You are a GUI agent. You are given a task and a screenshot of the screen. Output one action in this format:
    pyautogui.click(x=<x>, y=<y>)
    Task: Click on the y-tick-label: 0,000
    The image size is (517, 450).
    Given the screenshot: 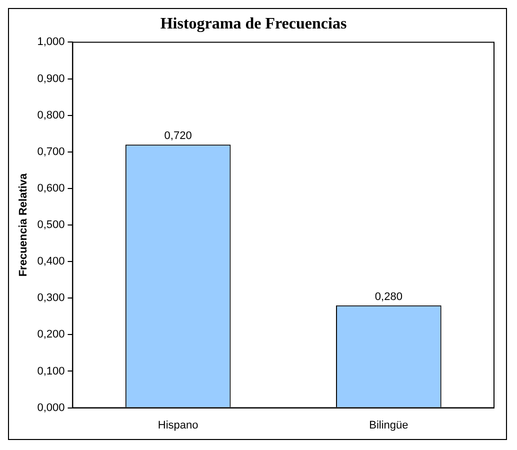 What is the action you would take?
    pyautogui.click(x=51, y=408)
    